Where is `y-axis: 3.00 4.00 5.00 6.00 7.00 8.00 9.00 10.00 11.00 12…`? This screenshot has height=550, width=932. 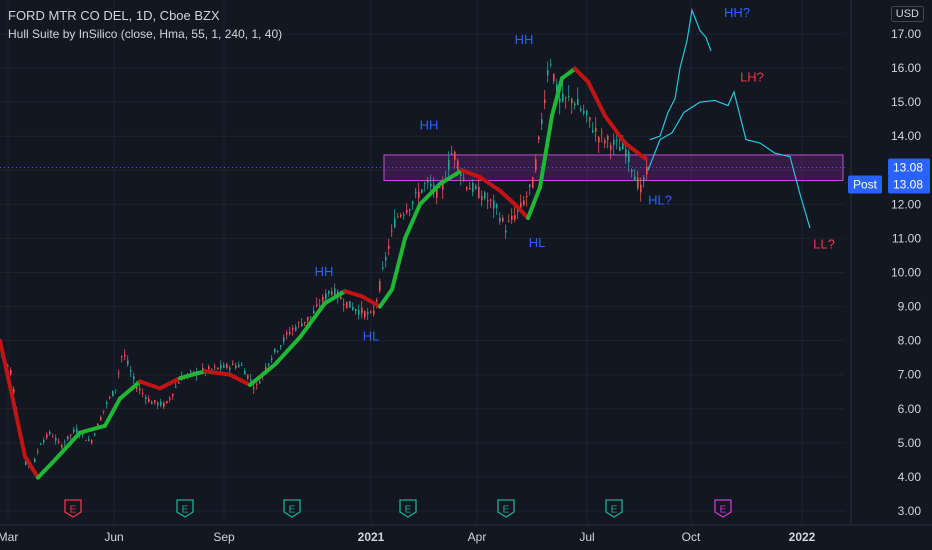 y-axis: 3.00 4.00 5.00 6.00 7.00 8.00 9.00 10.00 11.00 12… is located at coordinates (886, 262).